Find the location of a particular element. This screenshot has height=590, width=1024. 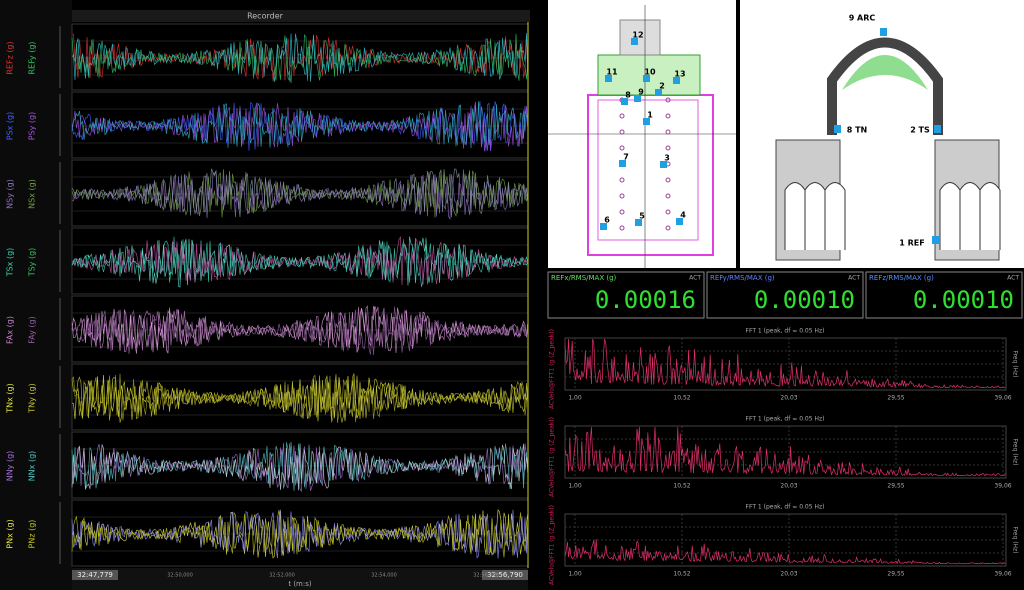

time-end-box is located at coordinates (505, 575).